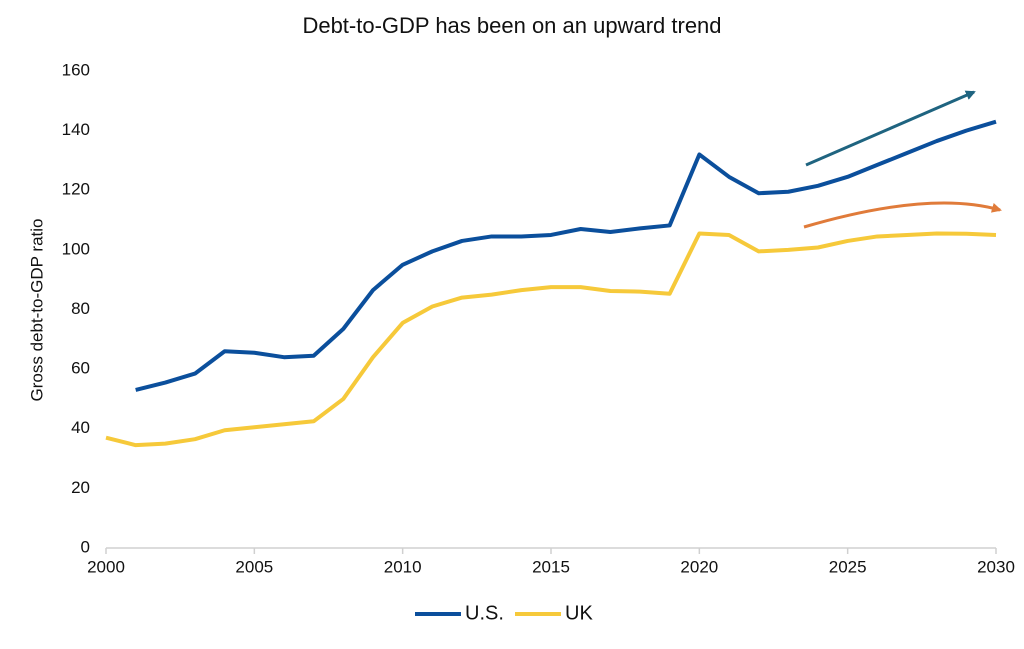 This screenshot has width=1024, height=649. What do you see at coordinates (551, 566) in the screenshot?
I see `x-tick-label: 2015` at bounding box center [551, 566].